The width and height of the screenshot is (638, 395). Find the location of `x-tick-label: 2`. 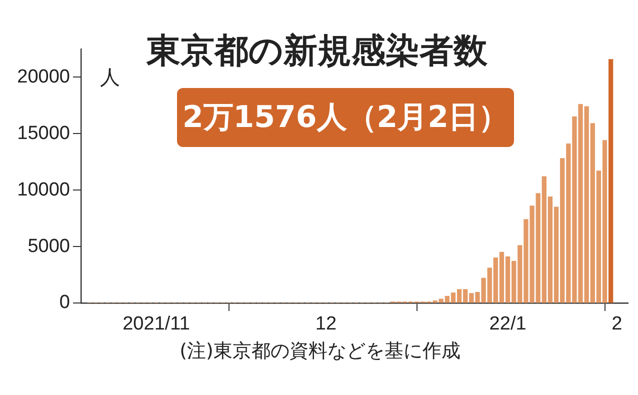

x-tick-label: 2 is located at coordinates (617, 324).